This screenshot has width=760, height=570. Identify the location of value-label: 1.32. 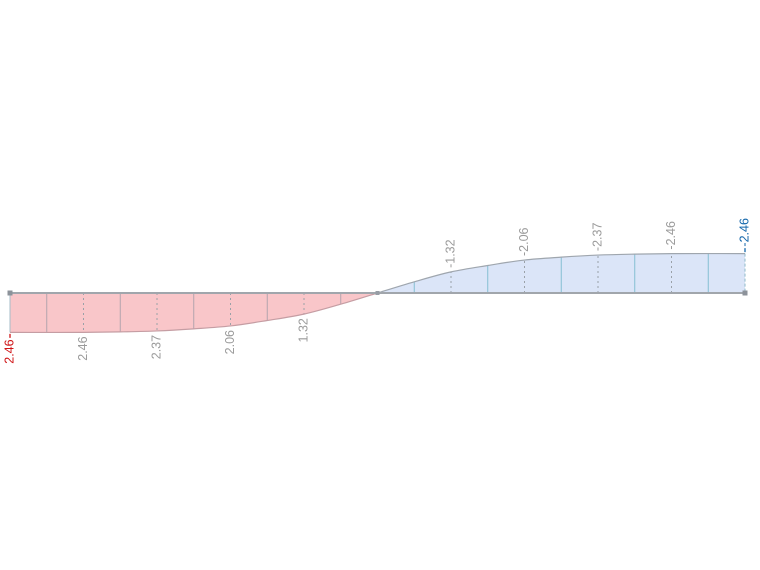
(304, 330).